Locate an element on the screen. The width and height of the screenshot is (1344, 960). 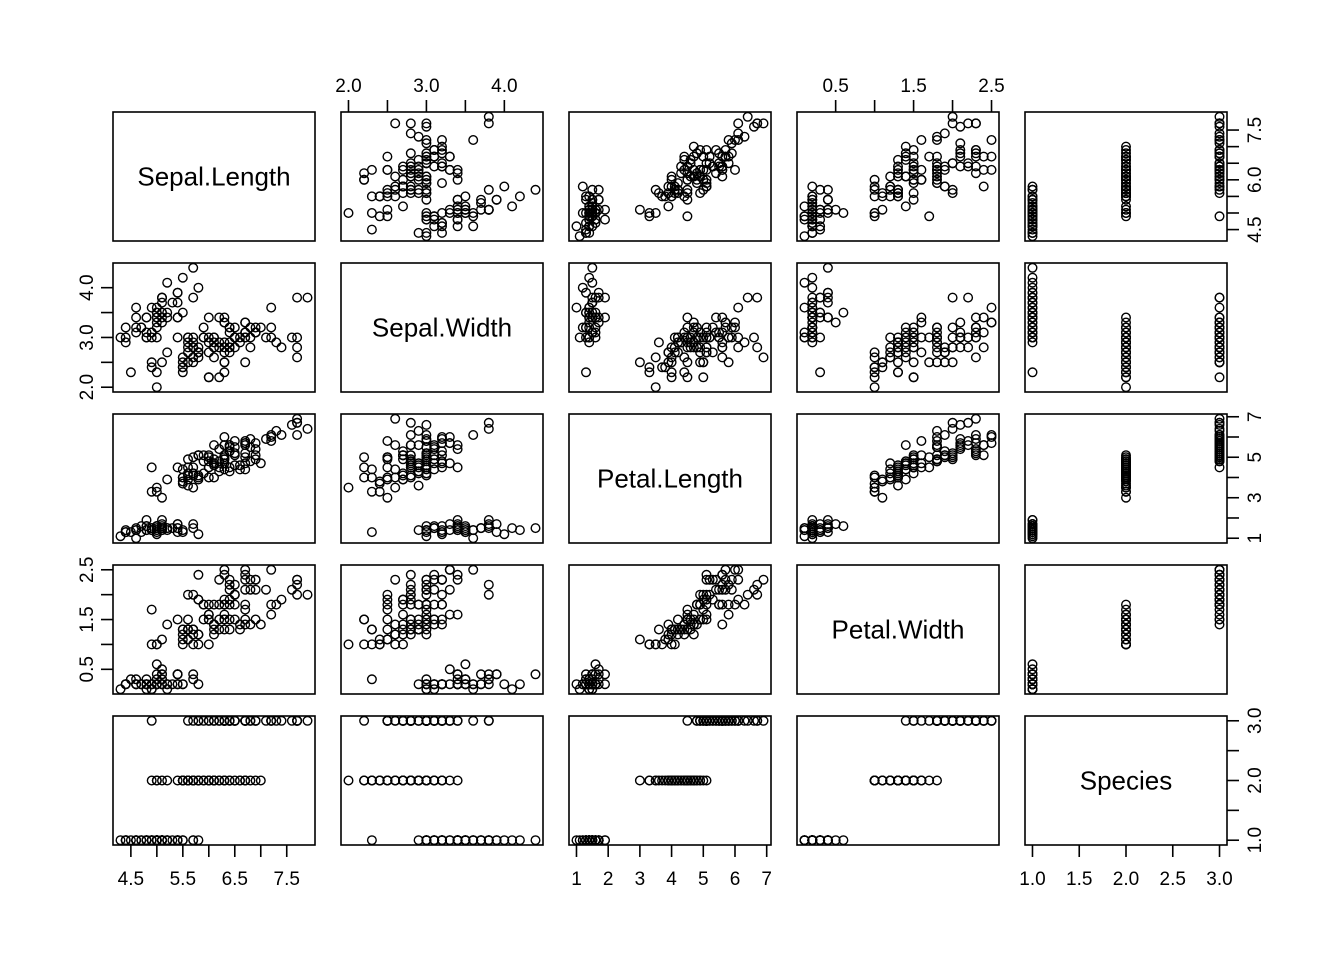
panel-box is located at coordinates (442, 176).